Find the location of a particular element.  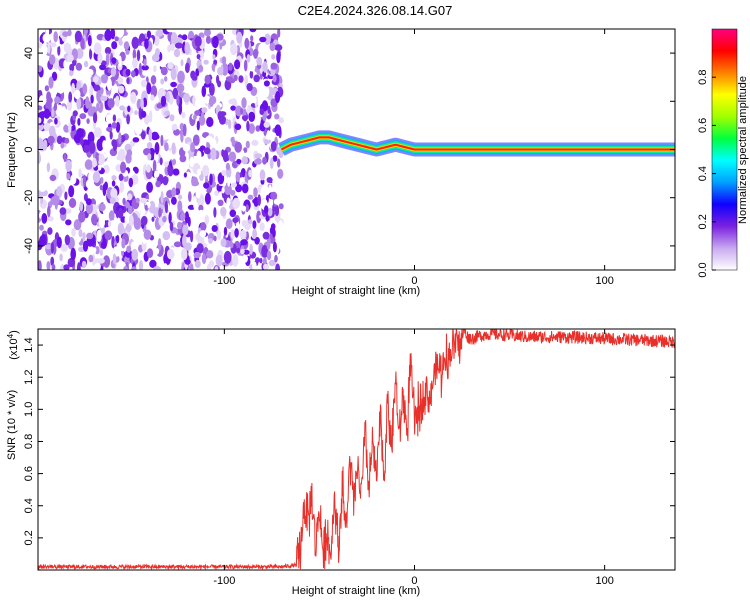

snr-y-tick-label: 0.8 is located at coordinates (29, 441).